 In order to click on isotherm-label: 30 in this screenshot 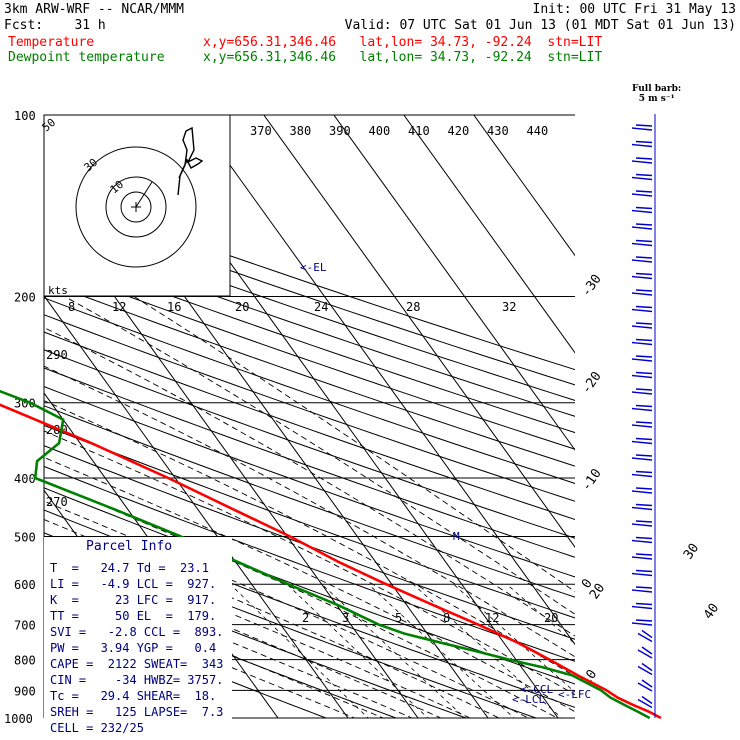, I will do `click(691, 551)`.